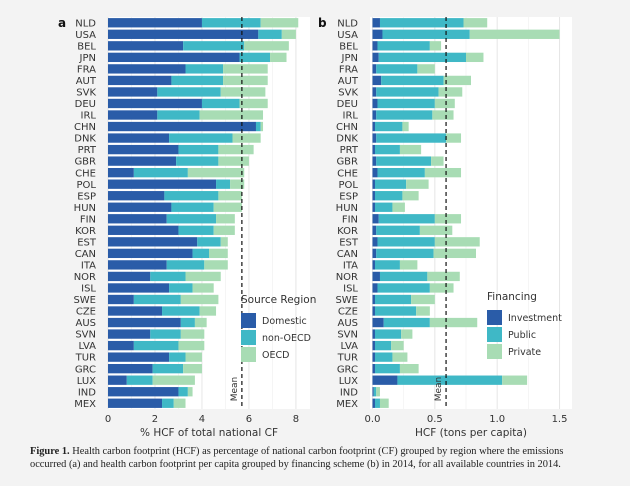 The width and height of the screenshot is (630, 486). Describe the element at coordinates (168, 403) in the screenshot. I see `bar-non-oecd-mex` at that location.